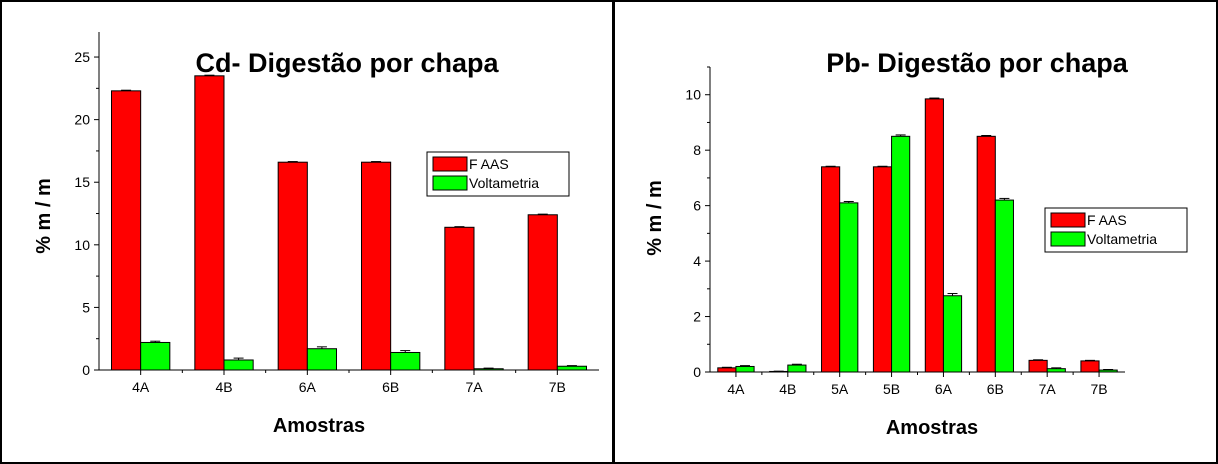 The image size is (1218, 464). Describe the element at coordinates (82, 182) in the screenshot. I see `y-tick-label: 15` at that location.